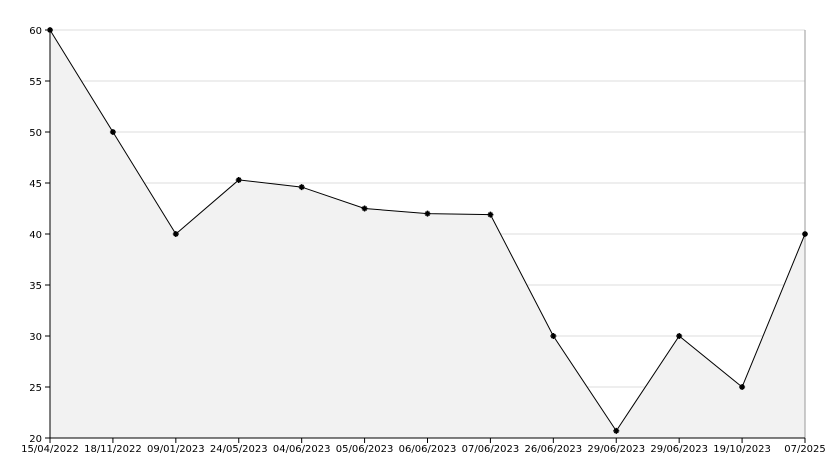  I want to click on y-tick-label: 20, so click(35, 439).